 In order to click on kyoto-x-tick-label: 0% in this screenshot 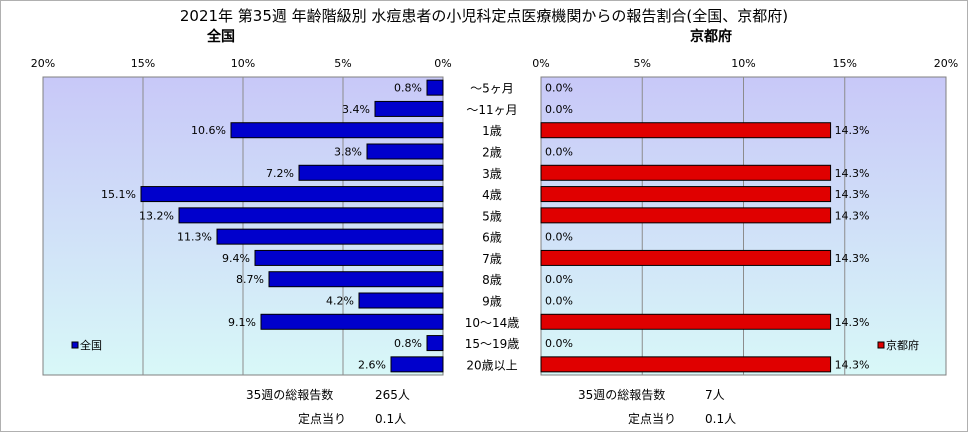, I will do `click(540, 63)`.